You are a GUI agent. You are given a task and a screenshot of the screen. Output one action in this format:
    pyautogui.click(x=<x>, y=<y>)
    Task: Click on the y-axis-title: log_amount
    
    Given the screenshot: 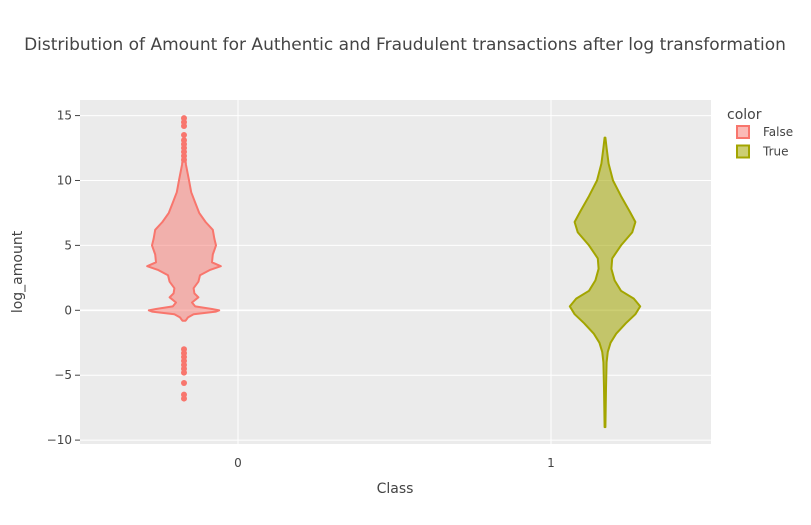 What is the action you would take?
    pyautogui.click(x=18, y=271)
    